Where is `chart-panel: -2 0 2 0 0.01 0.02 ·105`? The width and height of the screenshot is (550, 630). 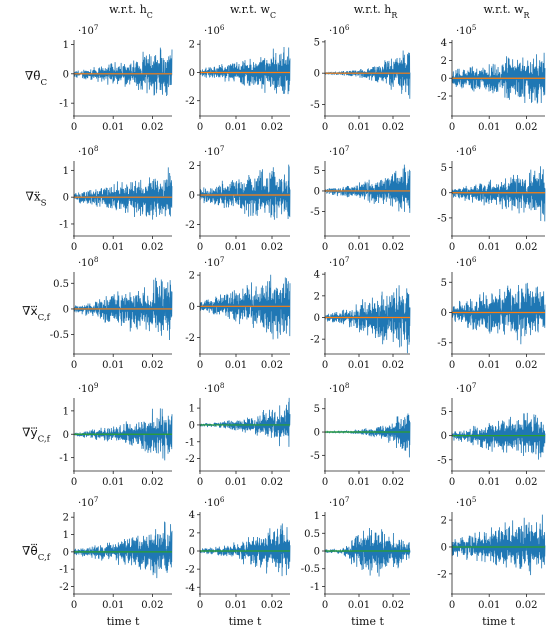
chart-panel: -2 0 2 0 0.01 0.02 ·105 is located at coordinates (491, 553).